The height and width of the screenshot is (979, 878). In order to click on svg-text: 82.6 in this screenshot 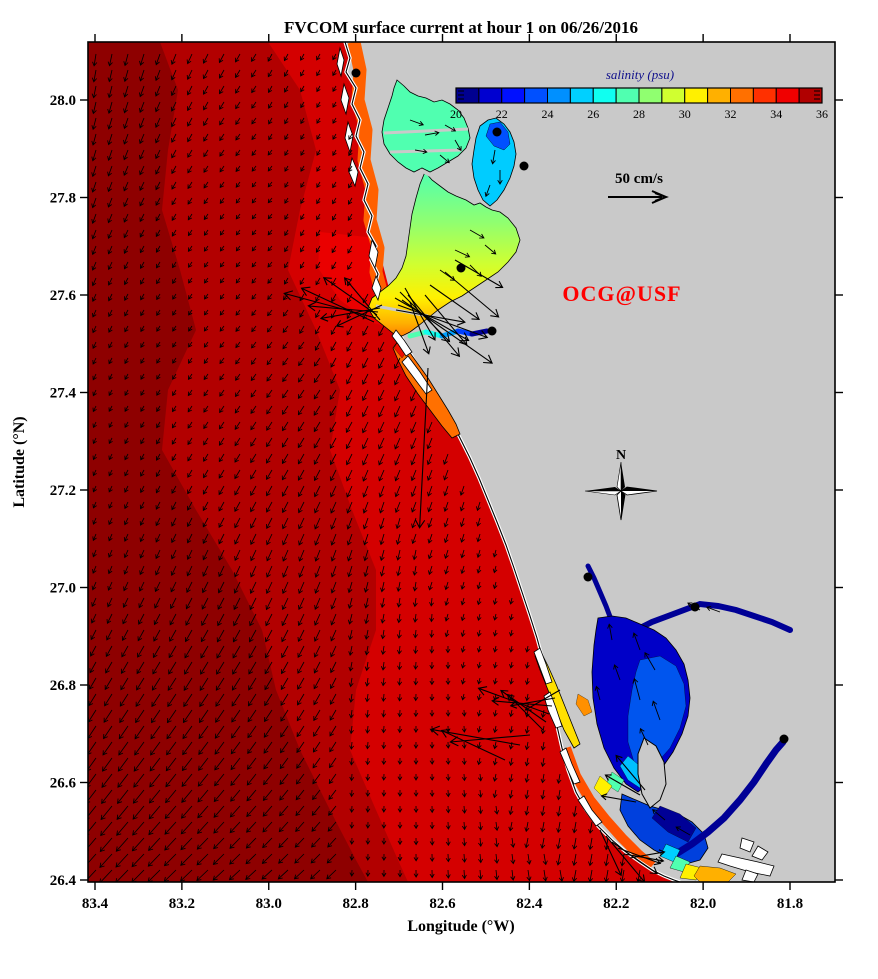, I will do `click(442, 904)`.